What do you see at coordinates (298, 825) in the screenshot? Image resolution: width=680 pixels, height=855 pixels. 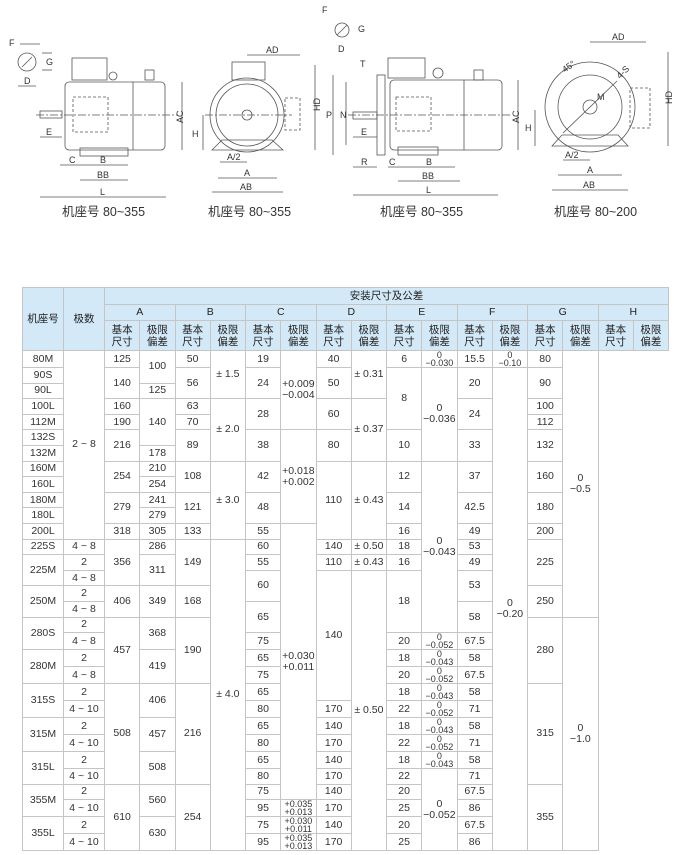 I see `D-tol-cell: +0.030 +0.011` at bounding box center [298, 825].